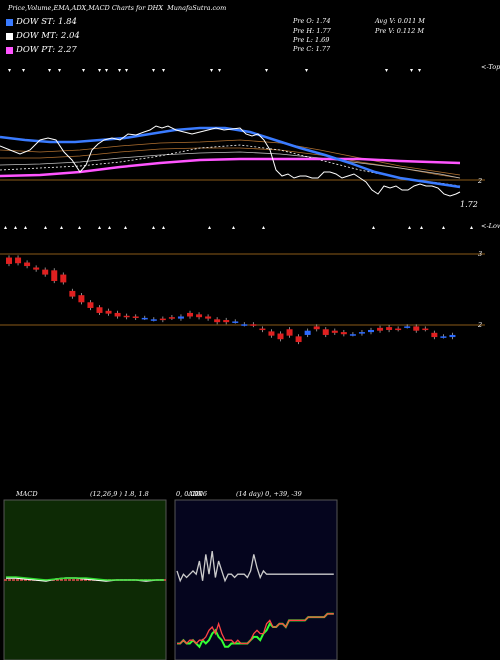 The width and height of the screenshot is (500, 660). I want to click on price-level-2b: 2, so click(480, 325).